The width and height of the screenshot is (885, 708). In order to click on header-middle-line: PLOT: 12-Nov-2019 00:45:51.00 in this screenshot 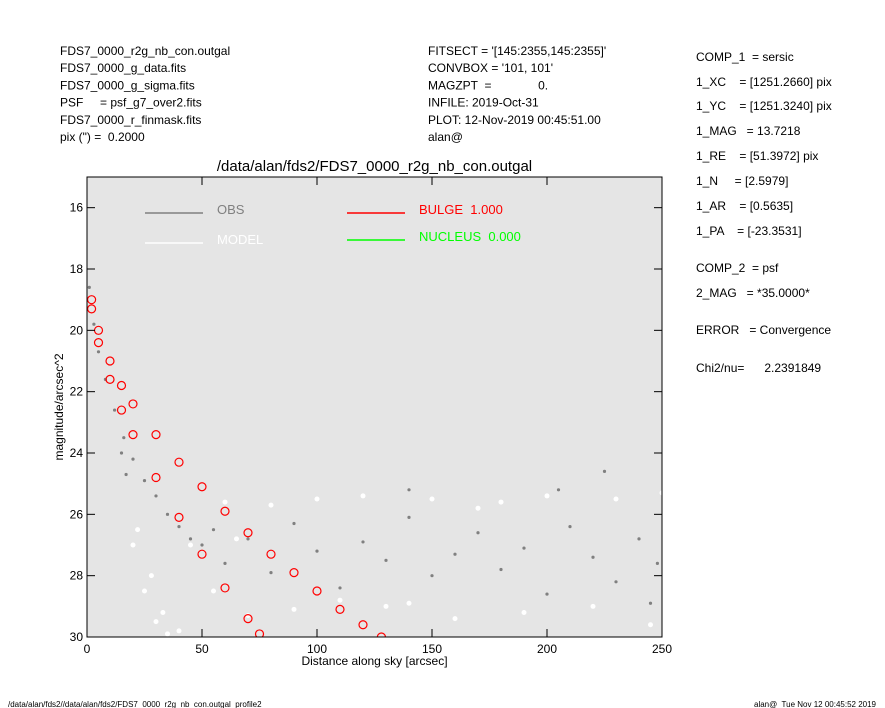, I will do `click(514, 120)`.